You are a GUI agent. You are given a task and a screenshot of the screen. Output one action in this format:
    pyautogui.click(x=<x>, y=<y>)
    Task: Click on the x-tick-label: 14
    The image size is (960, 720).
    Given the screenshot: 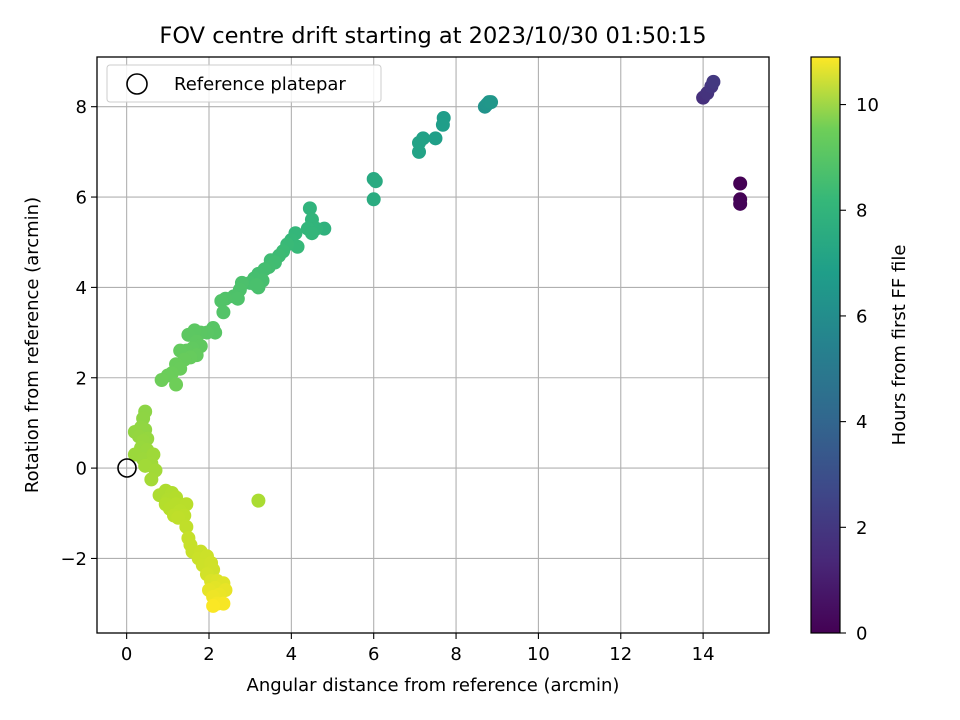 What is the action you would take?
    pyautogui.click(x=703, y=654)
    